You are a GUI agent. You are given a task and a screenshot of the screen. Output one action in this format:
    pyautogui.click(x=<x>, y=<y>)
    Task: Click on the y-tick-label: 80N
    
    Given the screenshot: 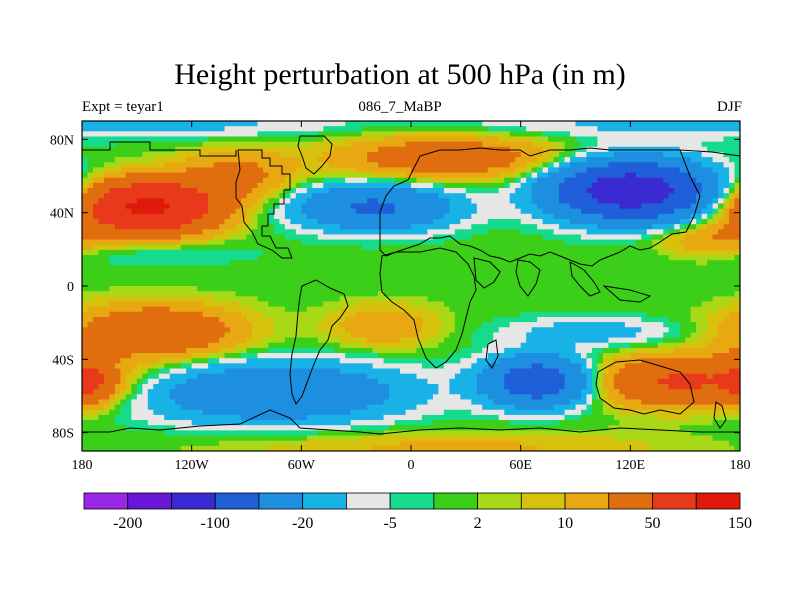 What is the action you would take?
    pyautogui.click(x=62, y=140)
    